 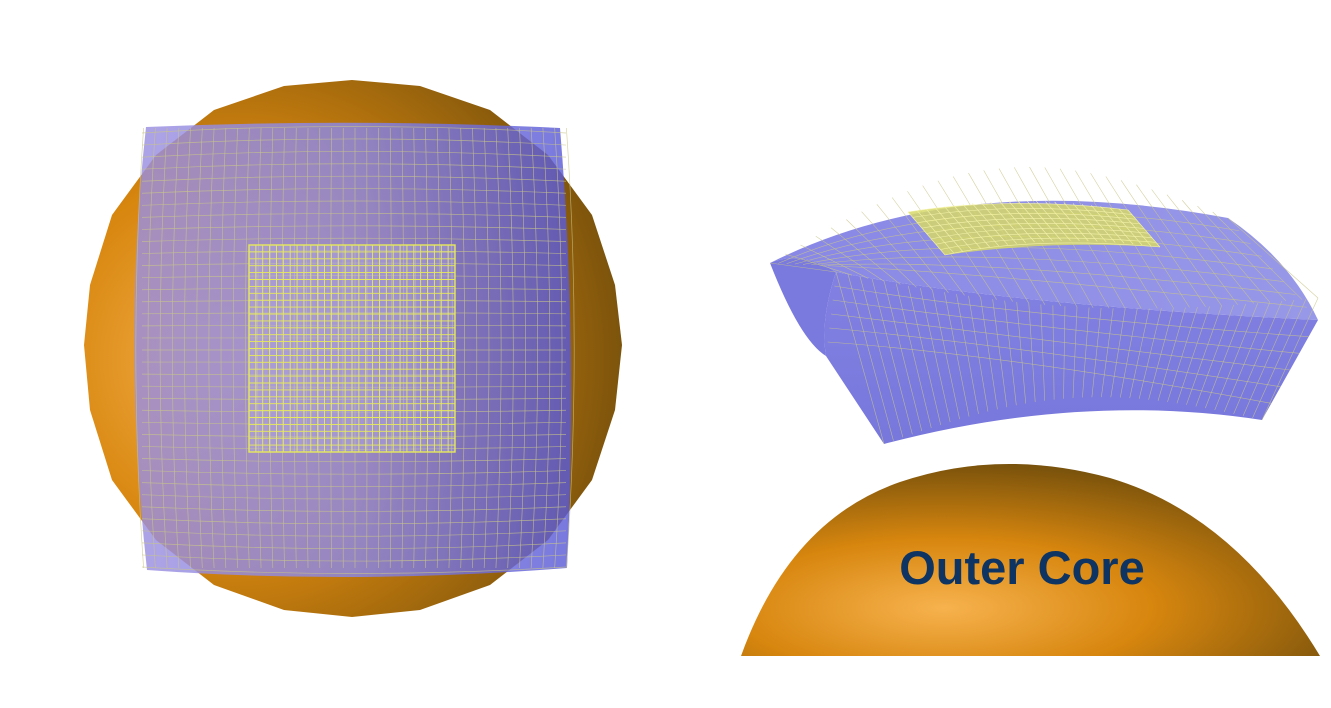 What do you see at coordinates (1022, 567) in the screenshot?
I see `outer-core-label: Outer Core` at bounding box center [1022, 567].